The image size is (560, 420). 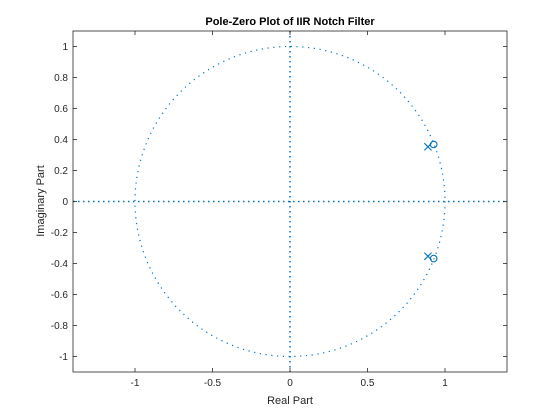 What do you see at coordinates (368, 383) in the screenshot?
I see `x-tick-label: 0.5` at bounding box center [368, 383].